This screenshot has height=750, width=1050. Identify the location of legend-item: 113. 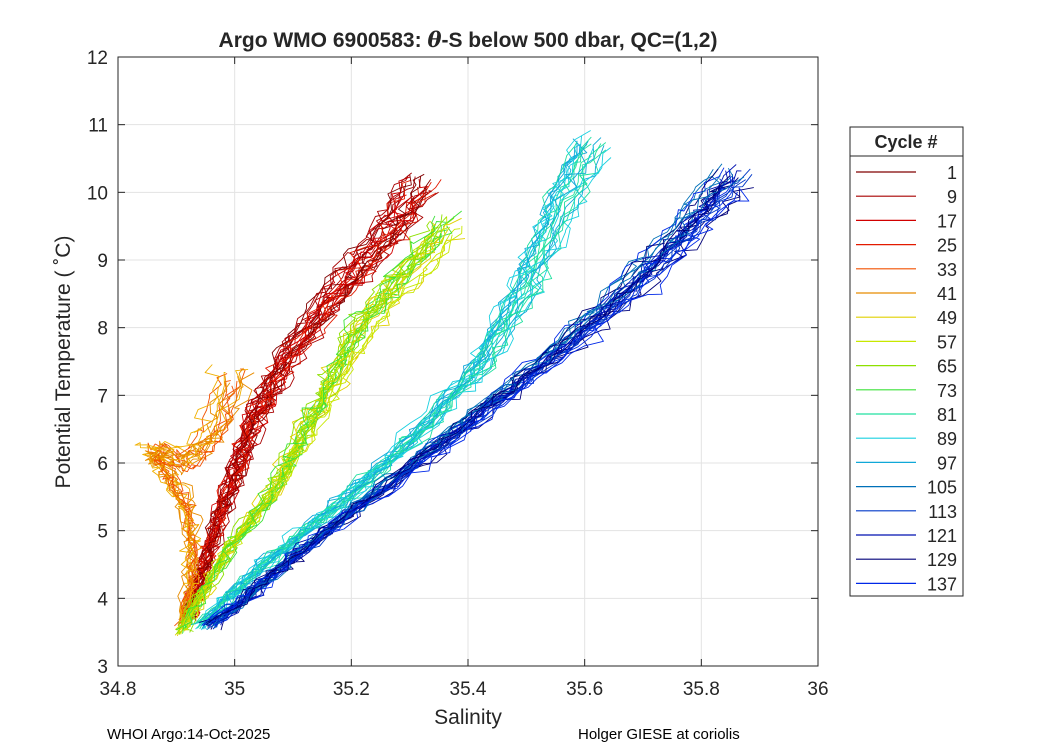
(906, 512).